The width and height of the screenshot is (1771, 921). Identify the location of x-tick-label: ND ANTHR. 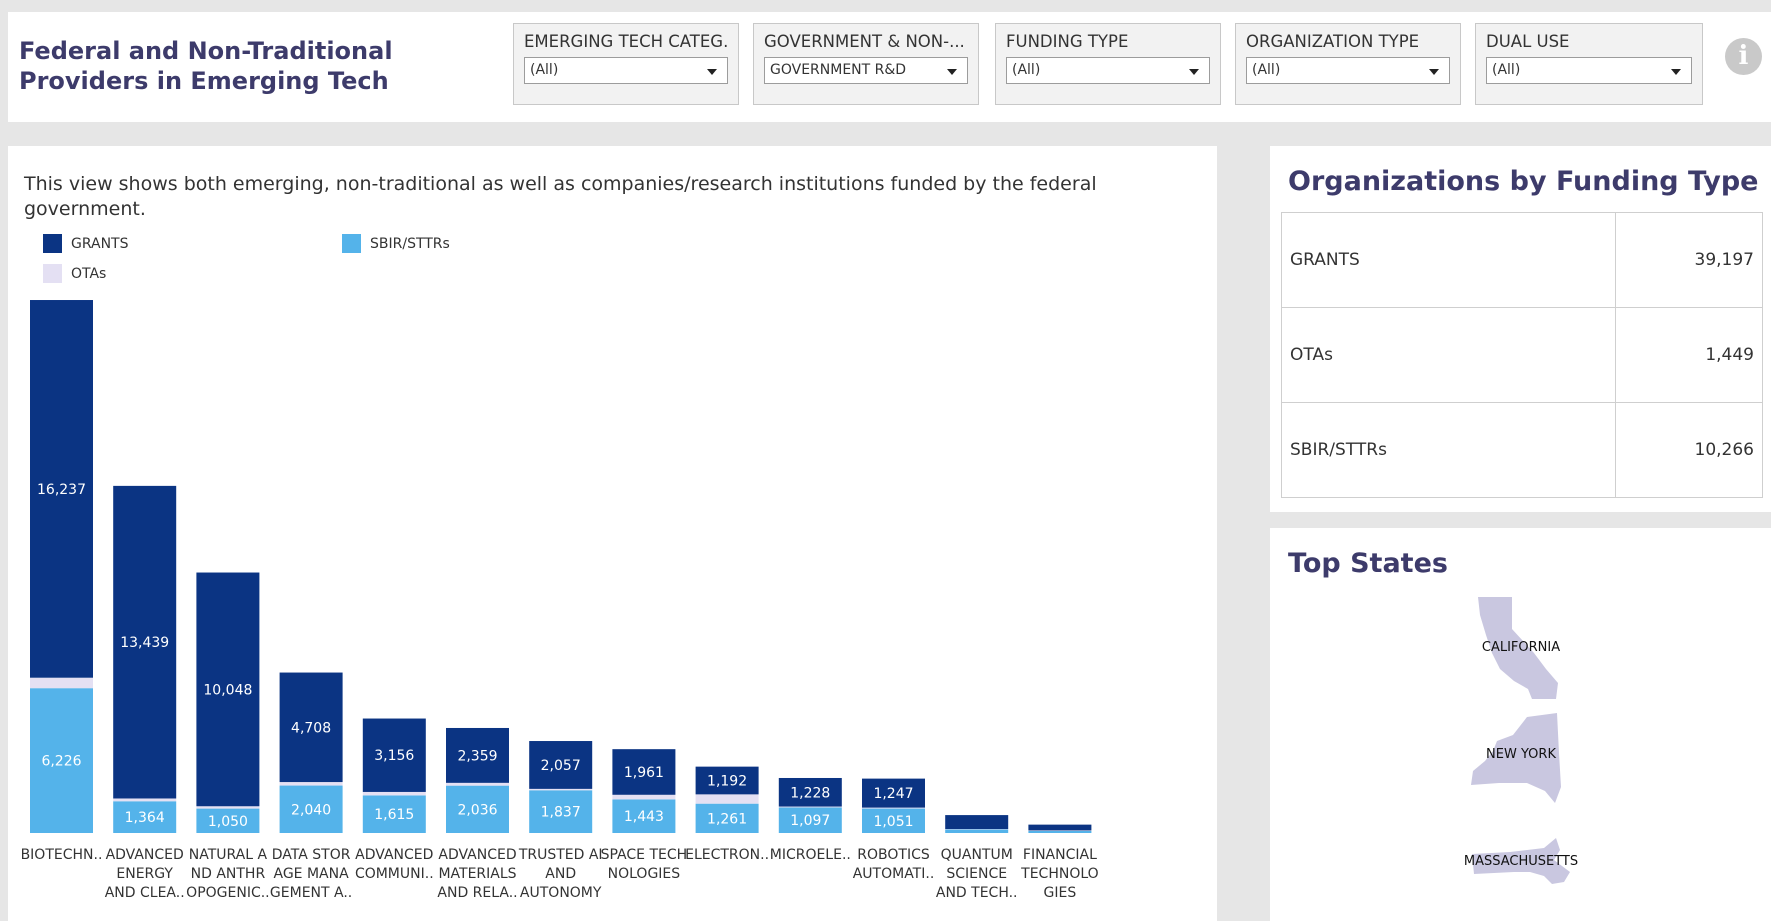
(228, 874).